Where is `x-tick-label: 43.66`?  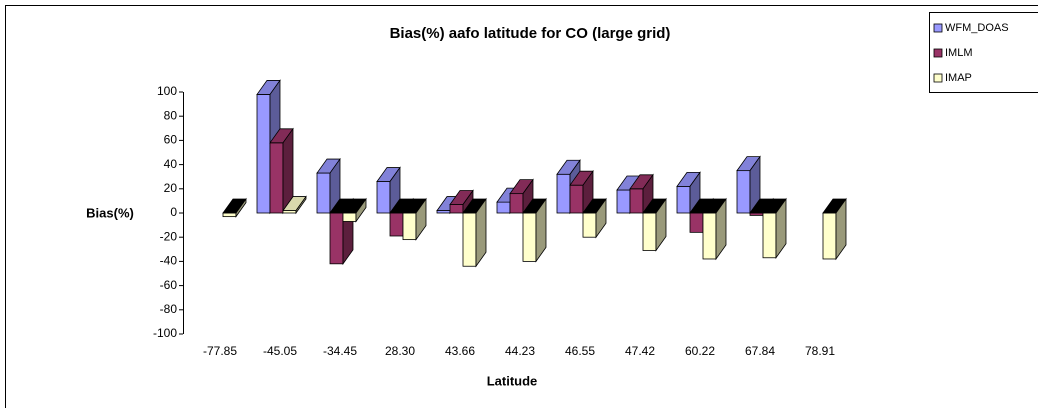 x-tick-label: 43.66 is located at coordinates (460, 351).